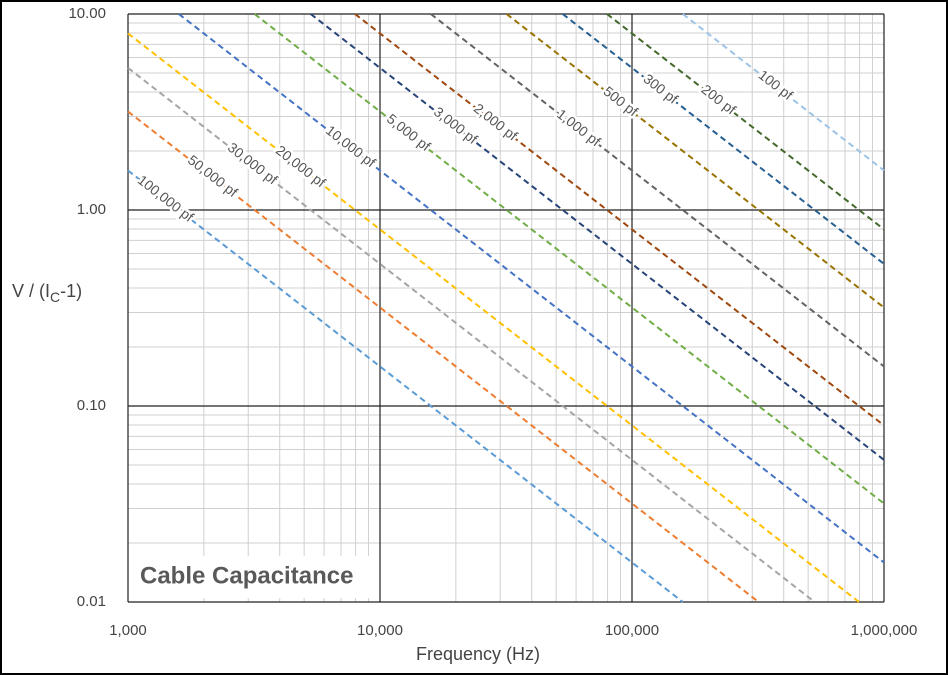 This screenshot has width=948, height=675. What do you see at coordinates (31, 291) in the screenshot?
I see `y-label-part: V / (I` at bounding box center [31, 291].